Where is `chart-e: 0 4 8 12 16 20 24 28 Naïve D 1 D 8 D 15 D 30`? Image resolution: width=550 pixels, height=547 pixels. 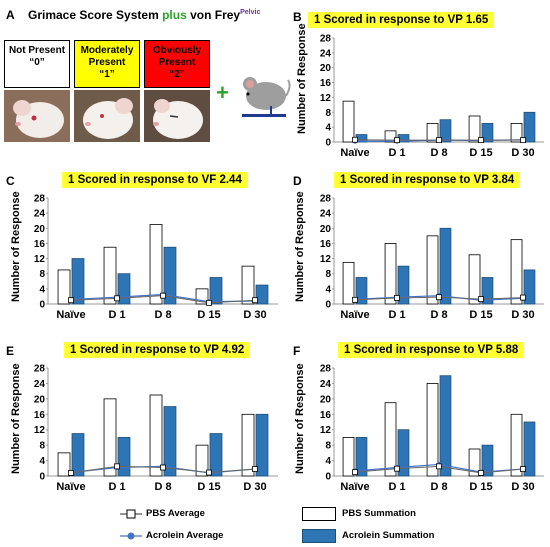
chart-e: 0 4 8 12 16 20 24 28 Naïve D 1 D 8 D 15 D 30 is located at coordinates (156, 428).